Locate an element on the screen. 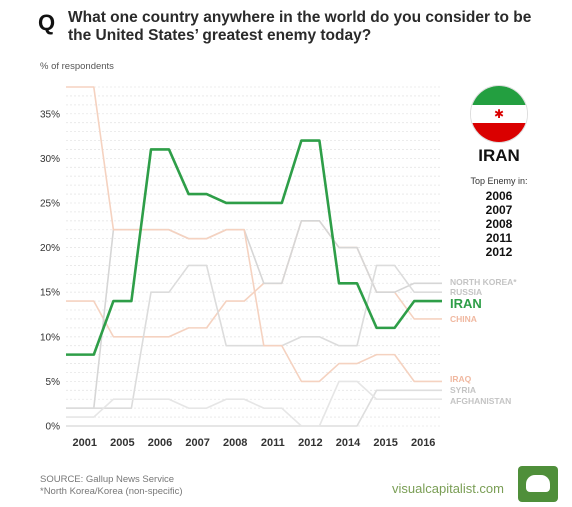 This screenshot has height=507, width=572. source-text: SOURCE: Gallup News Service is located at coordinates (107, 479).